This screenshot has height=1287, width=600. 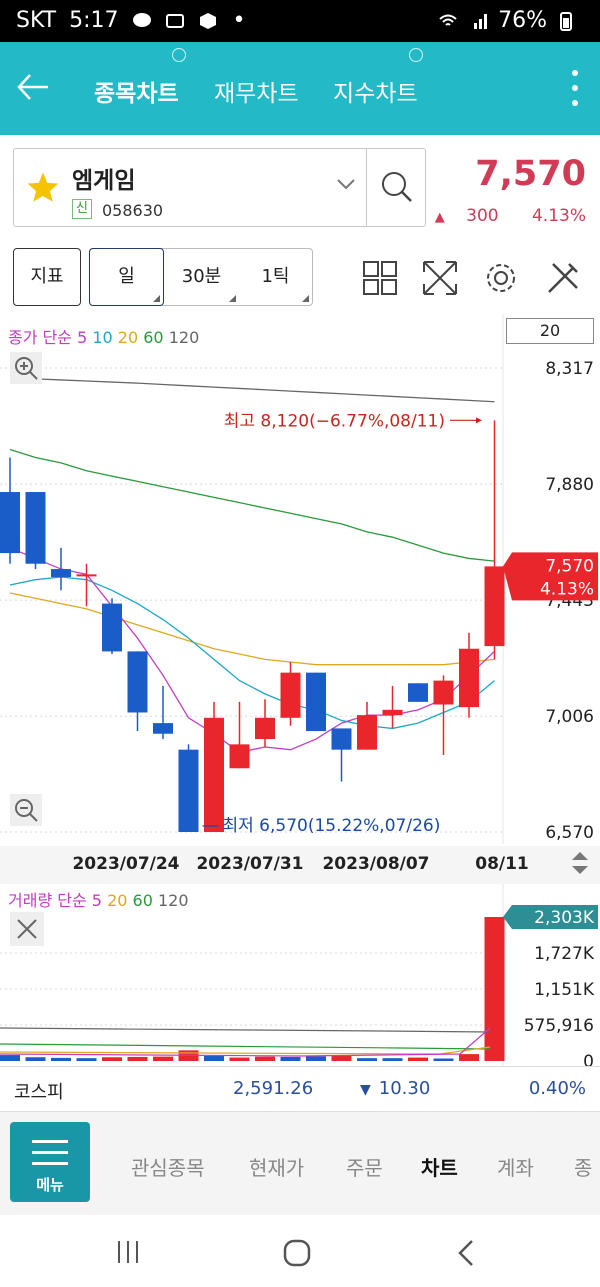 I want to click on period-1tick: 1틱, so click(x=275, y=277).